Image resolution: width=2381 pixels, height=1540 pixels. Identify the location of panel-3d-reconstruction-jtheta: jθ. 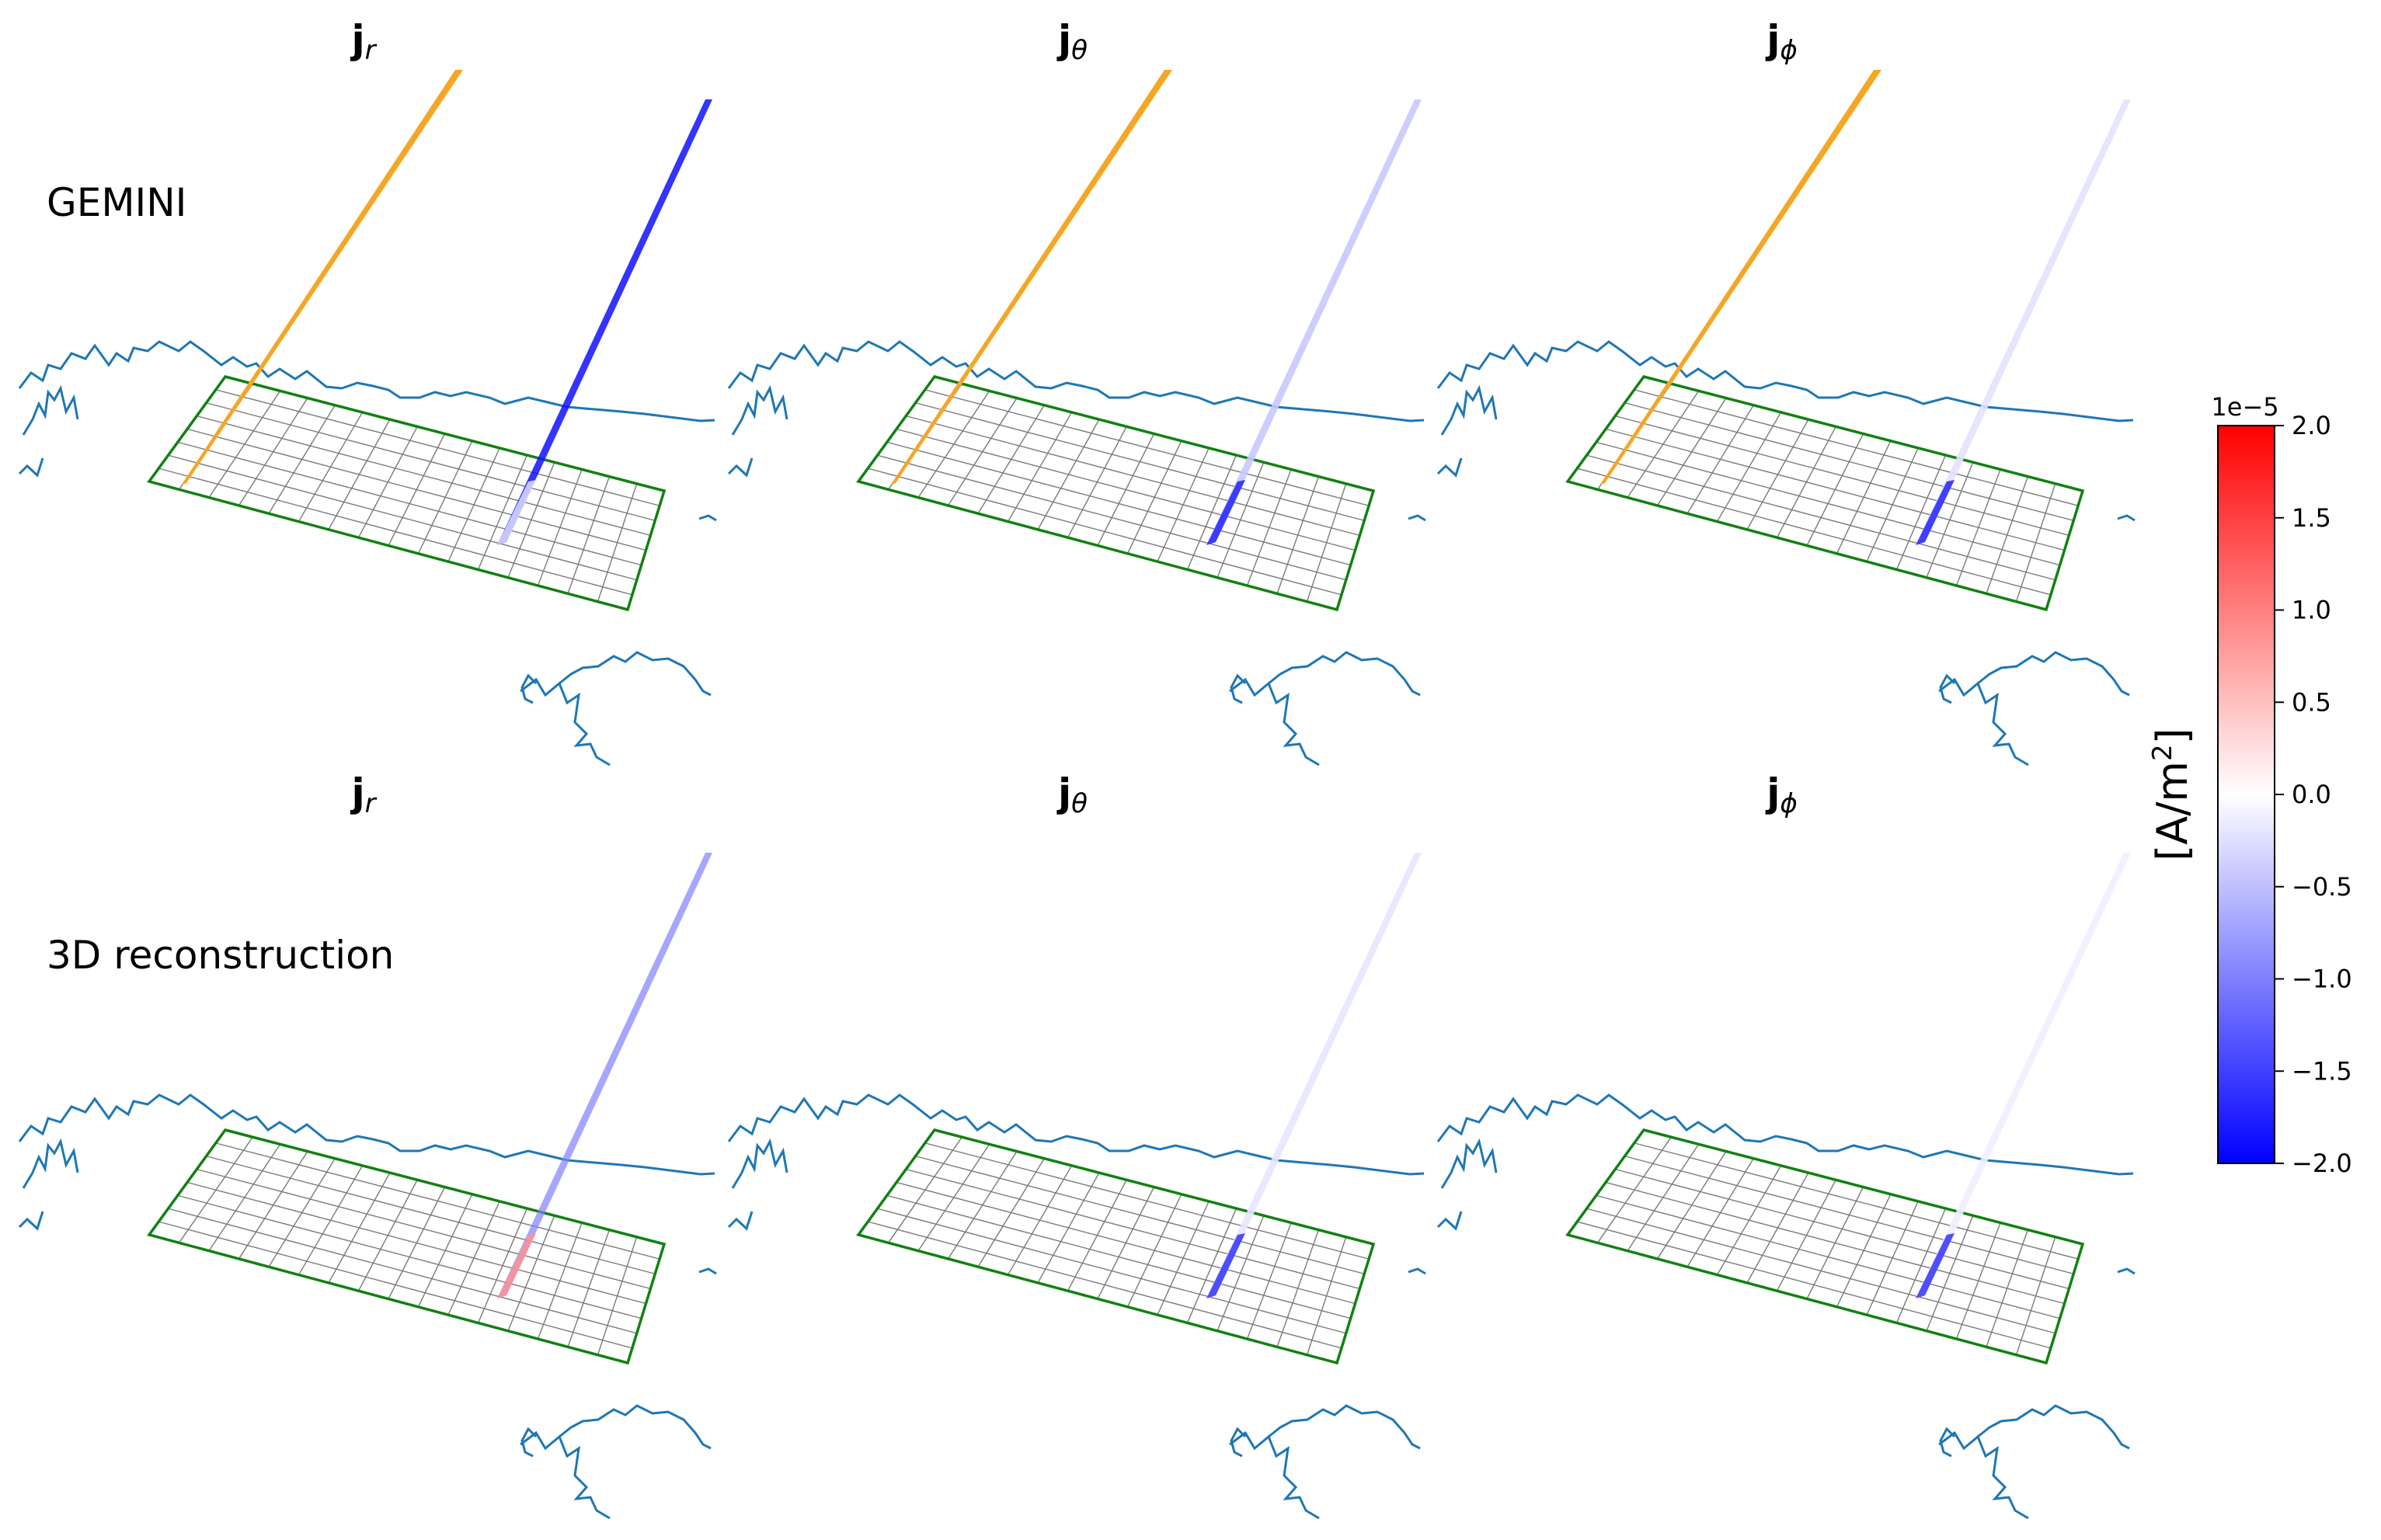
(1077, 1145).